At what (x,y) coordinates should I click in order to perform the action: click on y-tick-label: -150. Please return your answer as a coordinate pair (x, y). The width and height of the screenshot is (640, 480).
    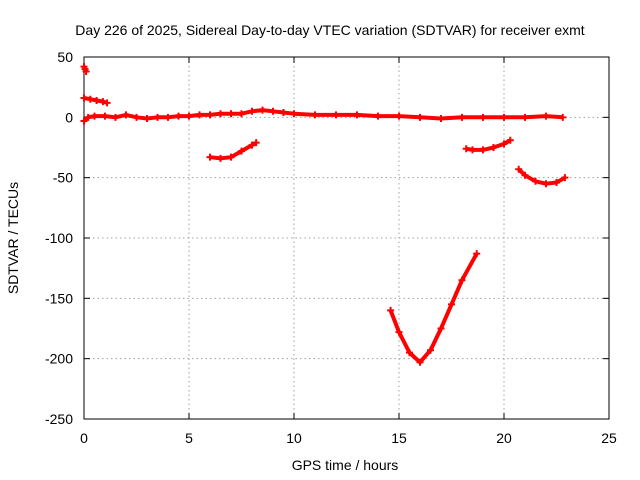
    Looking at the image, I should click on (59, 298).